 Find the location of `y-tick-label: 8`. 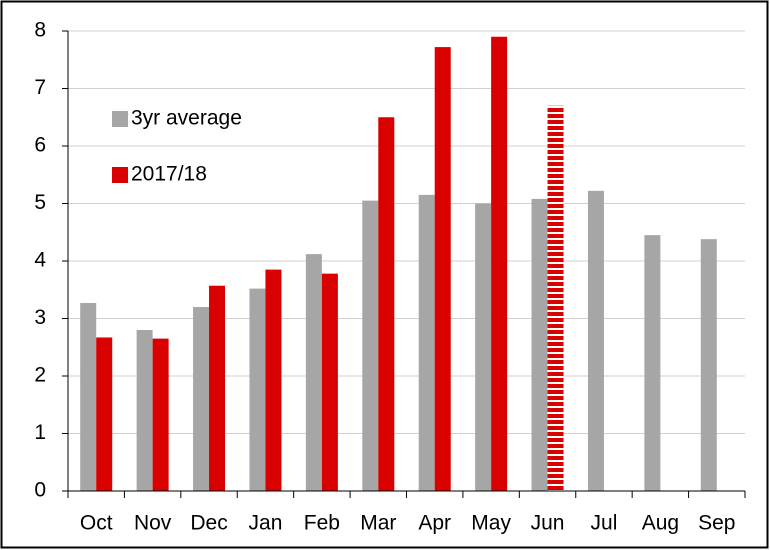

y-tick-label: 8 is located at coordinates (40, 30).